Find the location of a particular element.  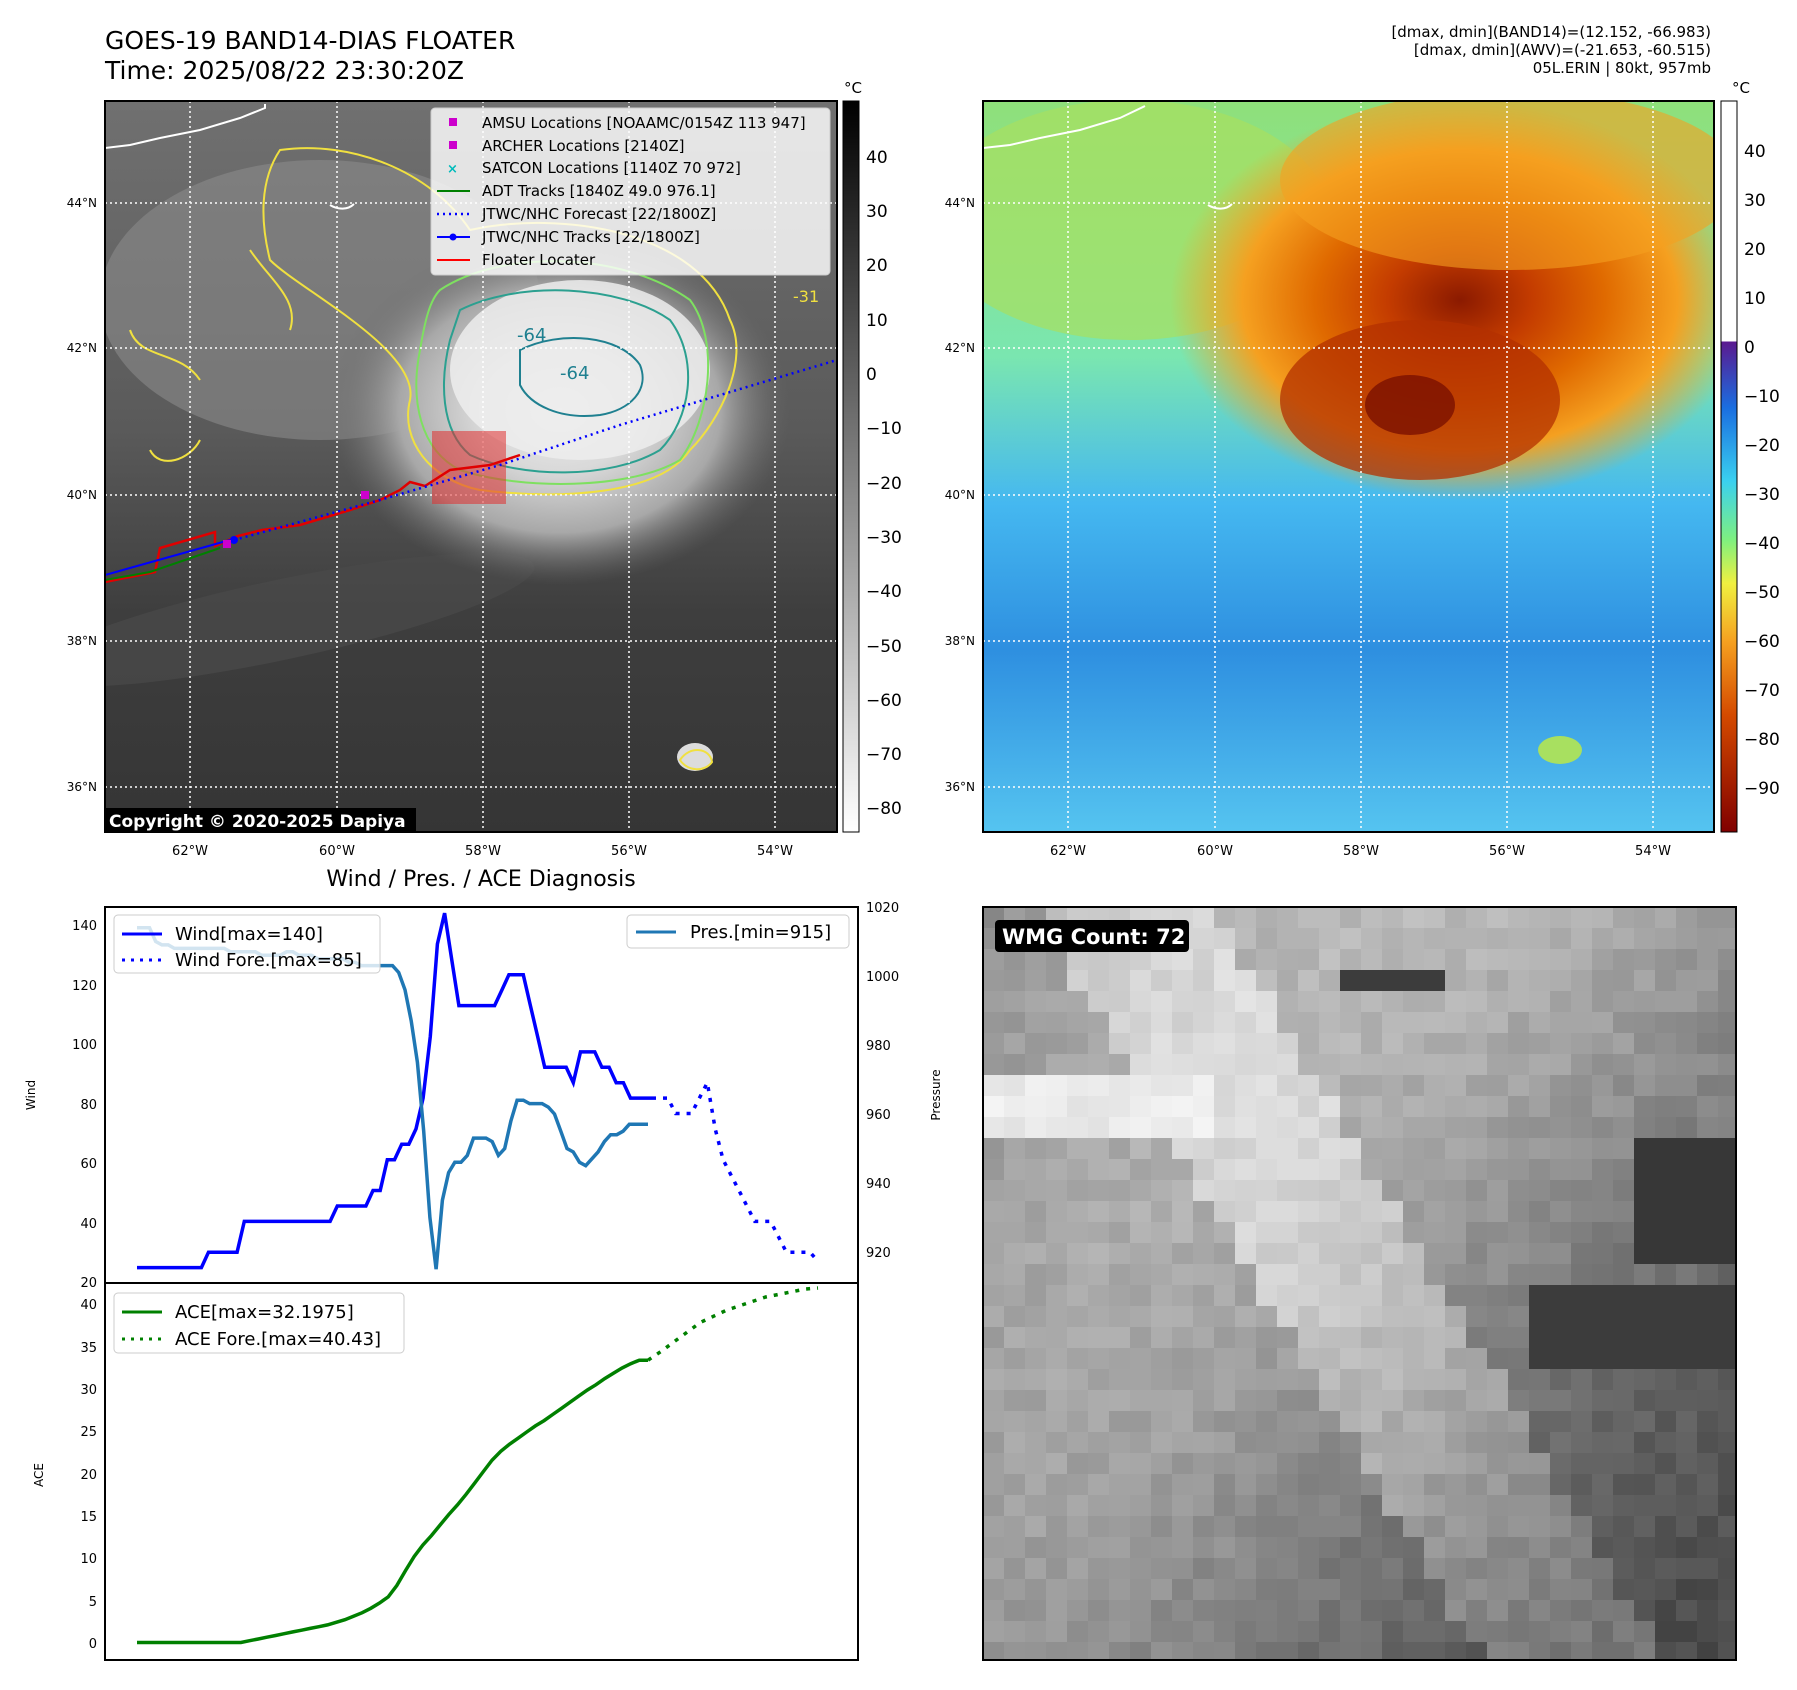

wind-forecast-line is located at coordinates (736, 1170).